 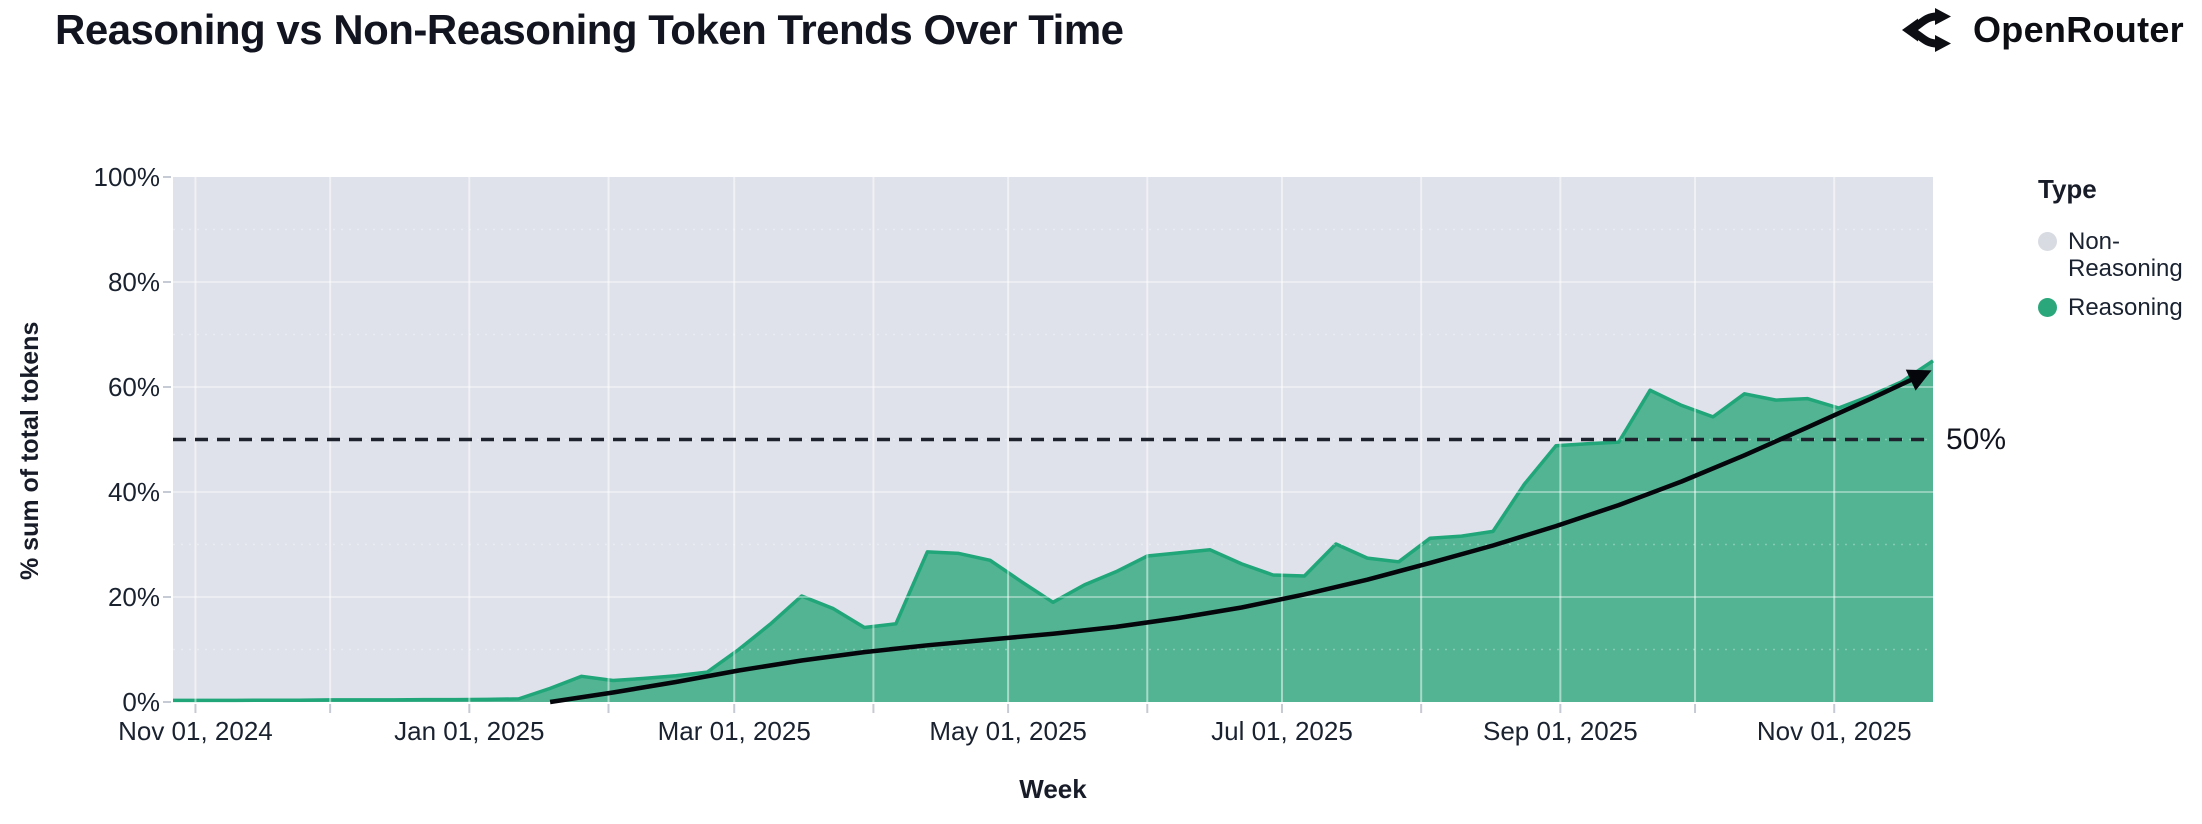 I want to click on legend: Type Non- Reasoning Reasoning, so click(x=2118, y=254).